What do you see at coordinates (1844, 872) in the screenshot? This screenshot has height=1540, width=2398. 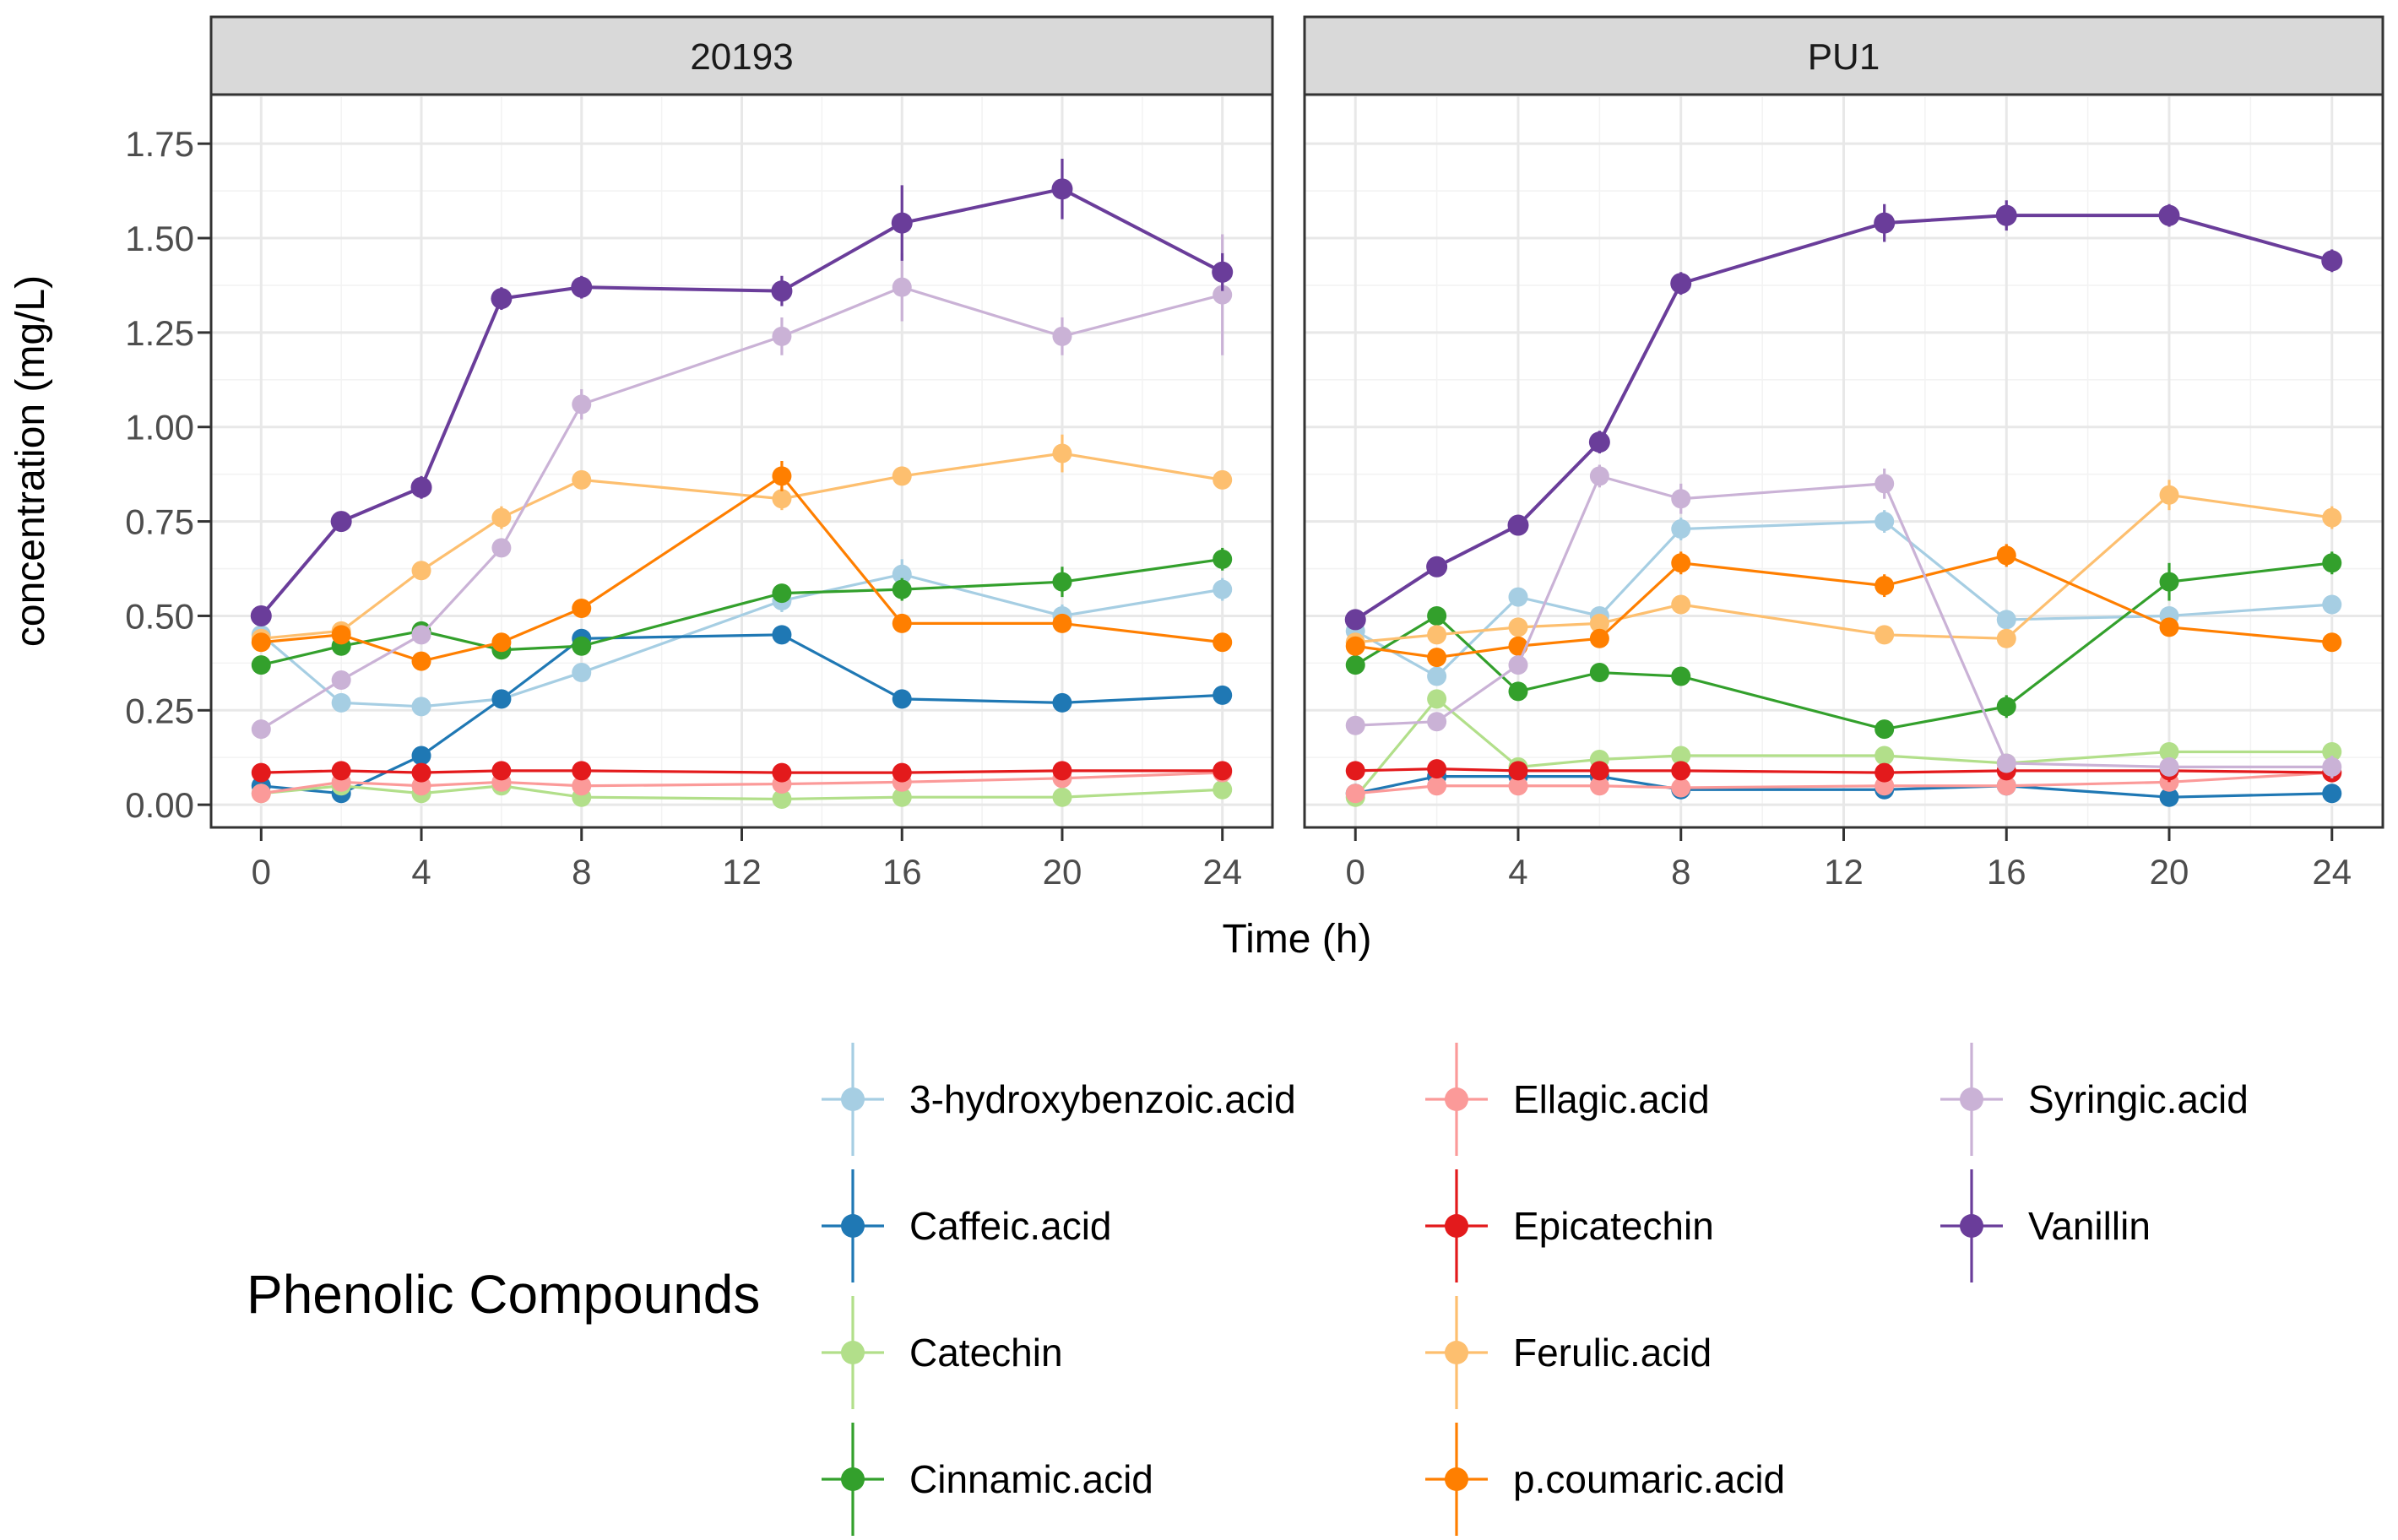 I see `x-tick-label: 12` at bounding box center [1844, 872].